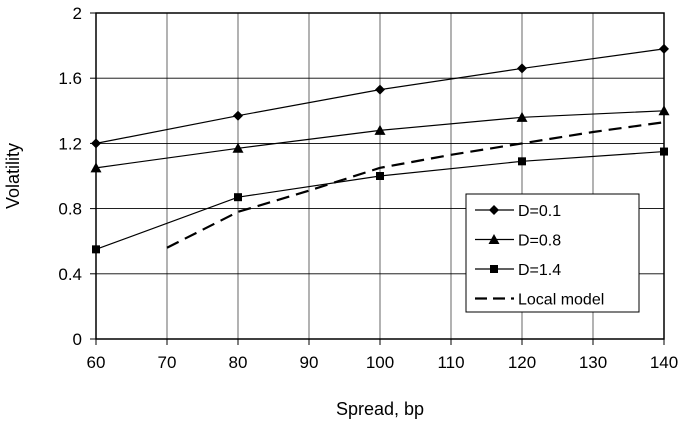  Describe the element at coordinates (96, 362) in the screenshot. I see `x-tick-label: 60` at that location.